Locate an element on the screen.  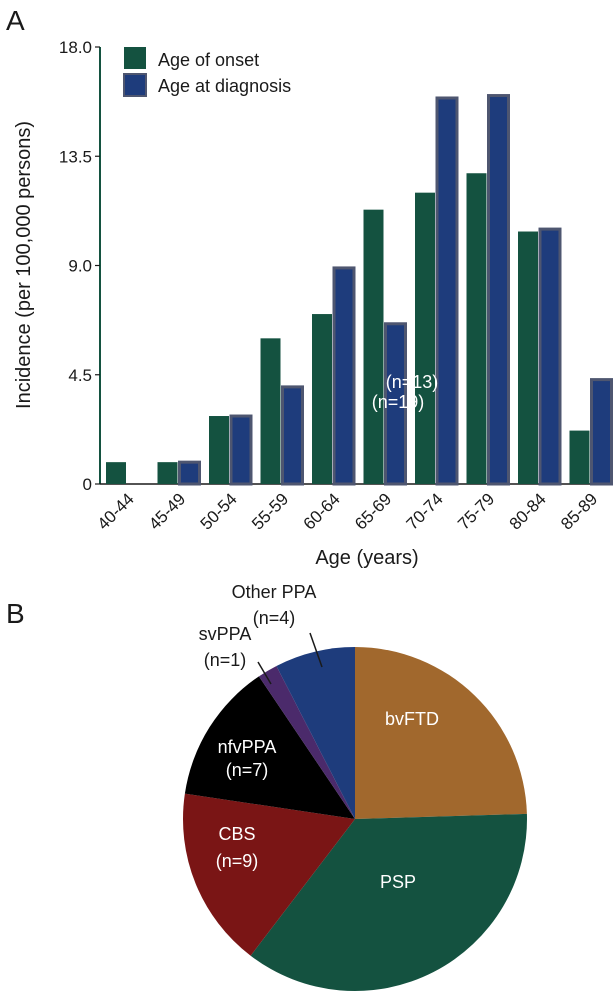
panel-label-a: A is located at coordinates (15, 20).